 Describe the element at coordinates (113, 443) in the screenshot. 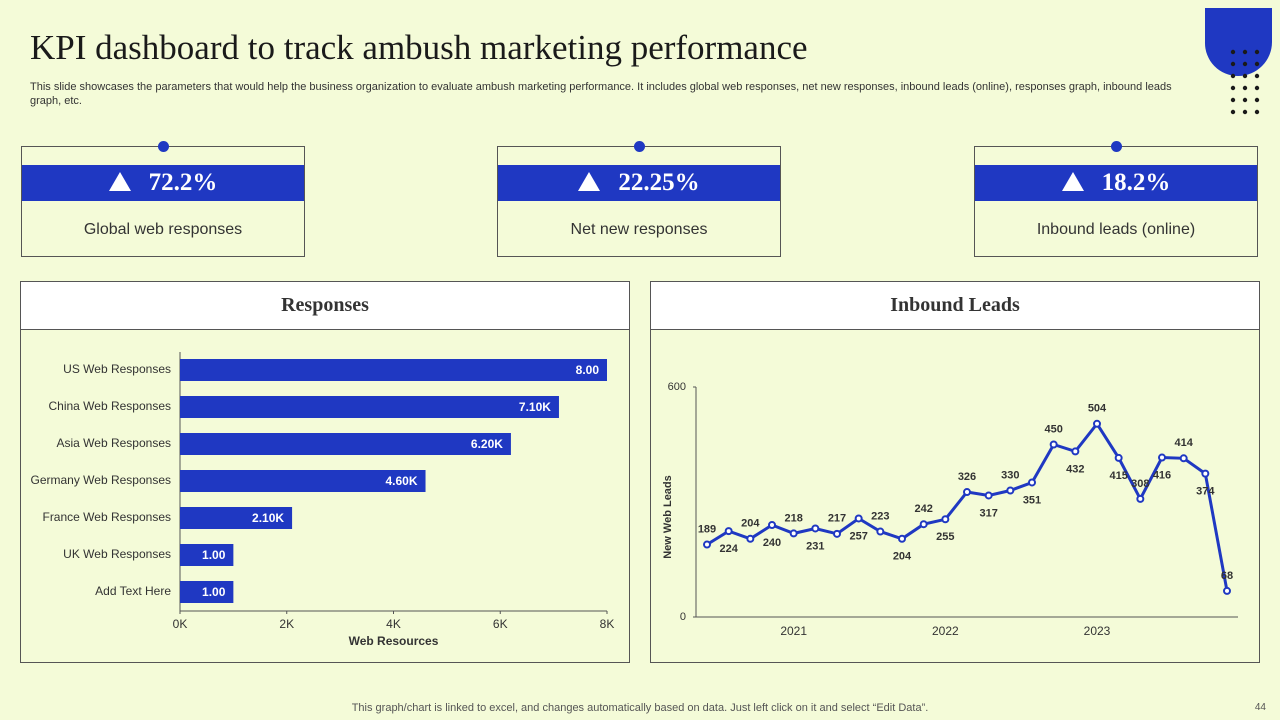

I see `category-label: Asia Web Responses` at that location.